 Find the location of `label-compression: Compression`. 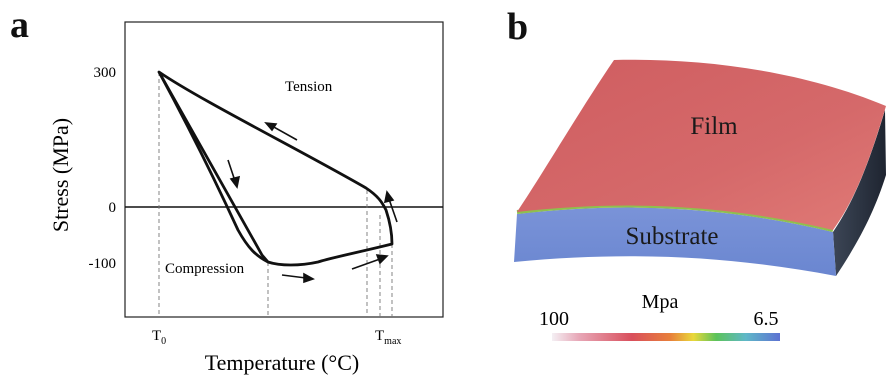

label-compression: Compression is located at coordinates (205, 269).